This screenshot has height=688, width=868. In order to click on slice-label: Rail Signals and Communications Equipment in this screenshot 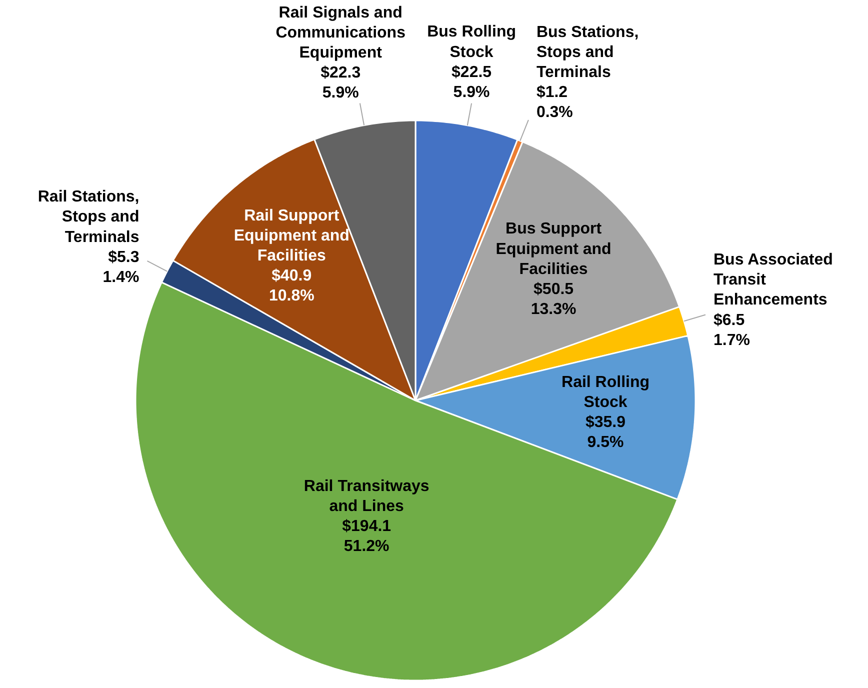, I will do `click(341, 33)`.